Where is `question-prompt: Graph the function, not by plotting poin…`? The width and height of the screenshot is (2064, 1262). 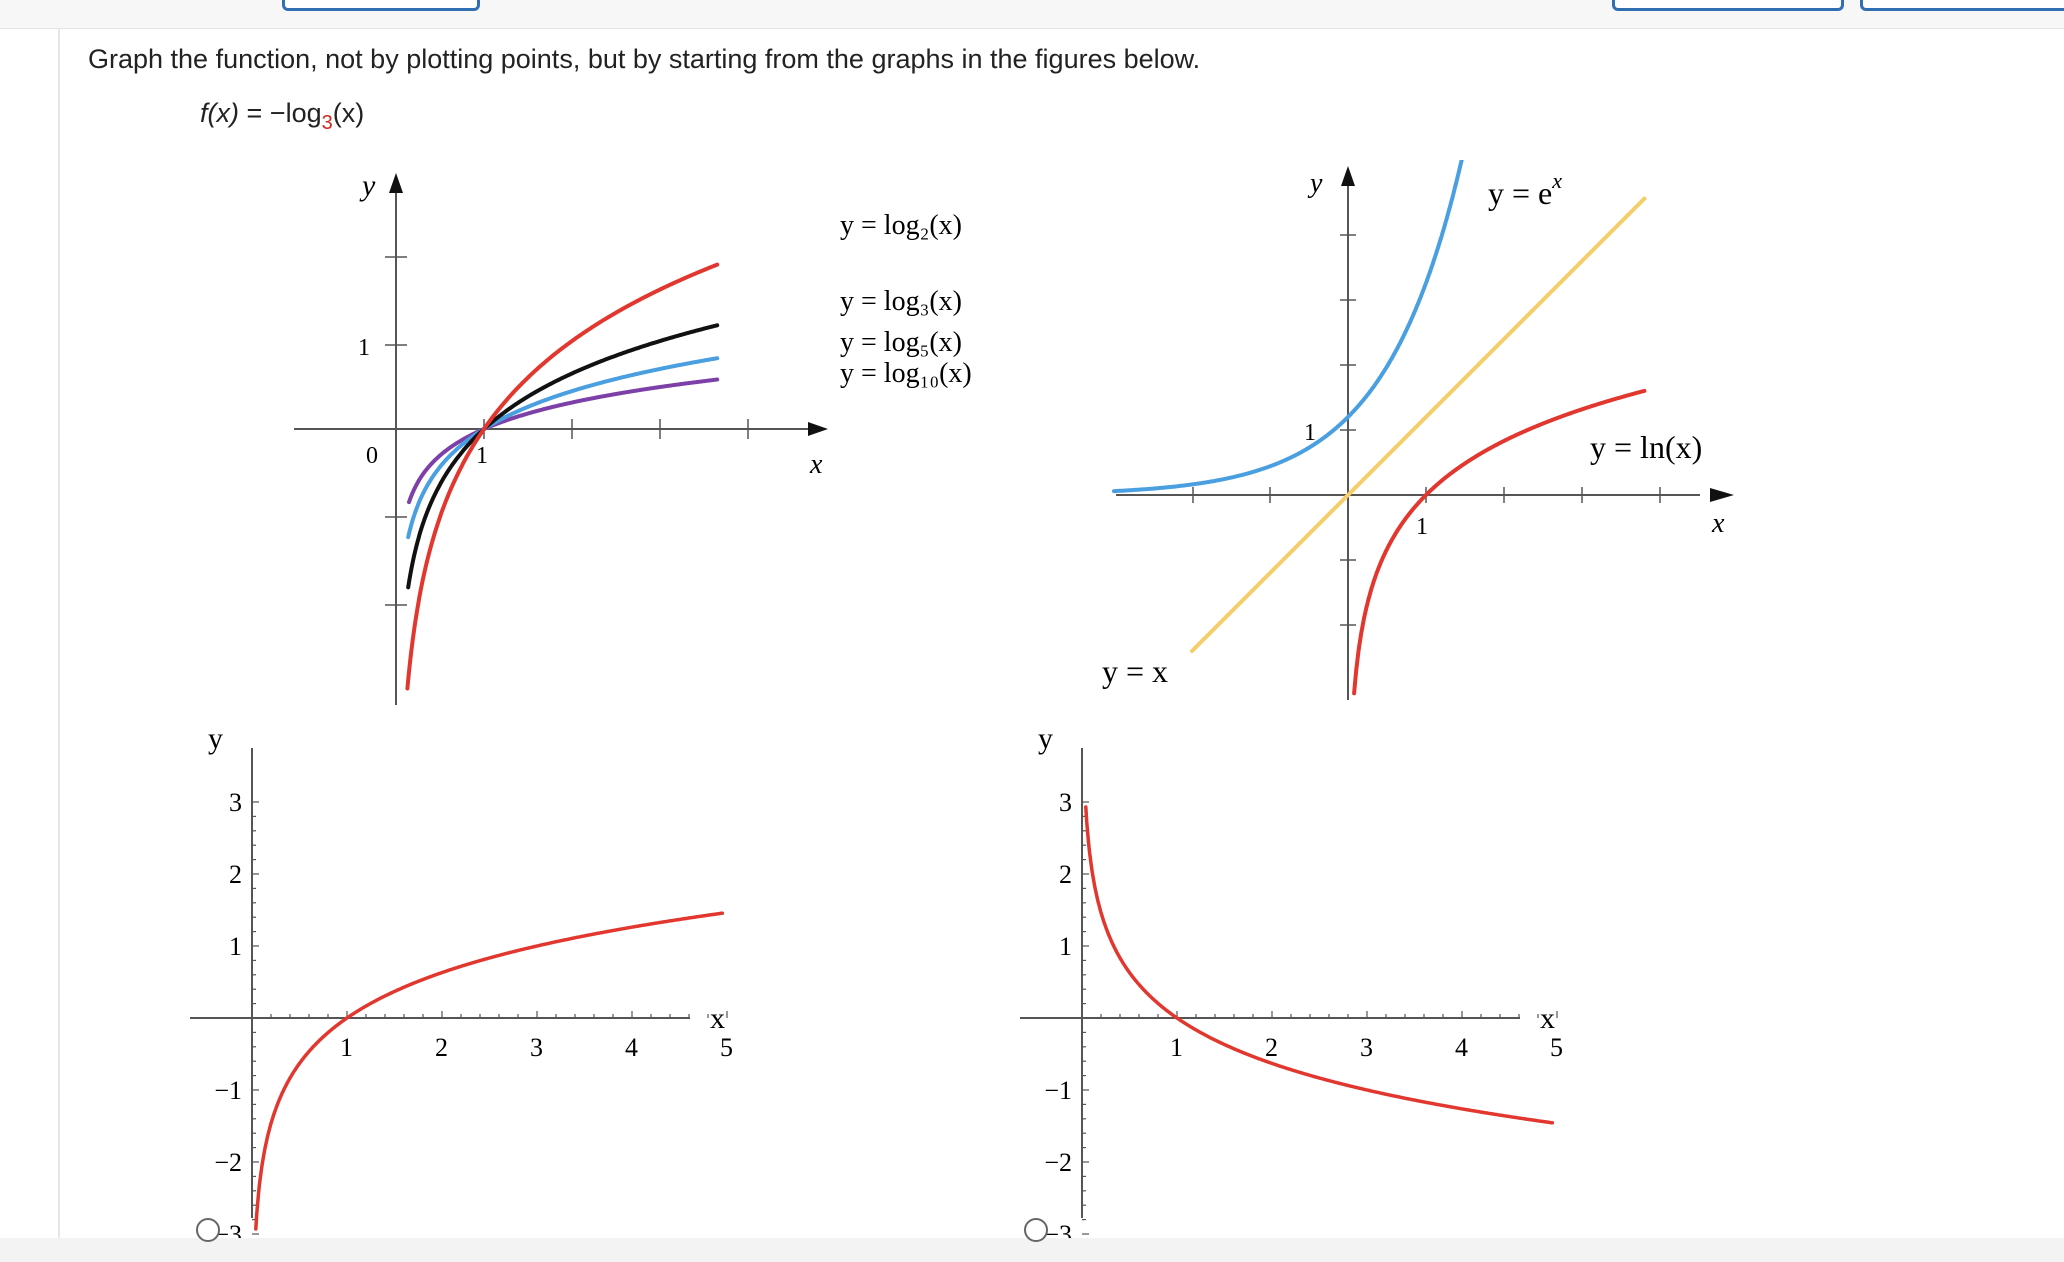 question-prompt: Graph the function, not by plotting poin… is located at coordinates (644, 59).